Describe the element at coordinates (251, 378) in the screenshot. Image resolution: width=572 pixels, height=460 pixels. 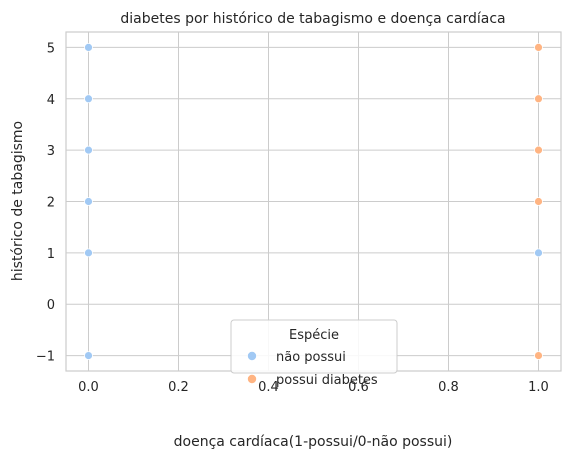
I see `legend-marker-possui-diabetes` at that location.